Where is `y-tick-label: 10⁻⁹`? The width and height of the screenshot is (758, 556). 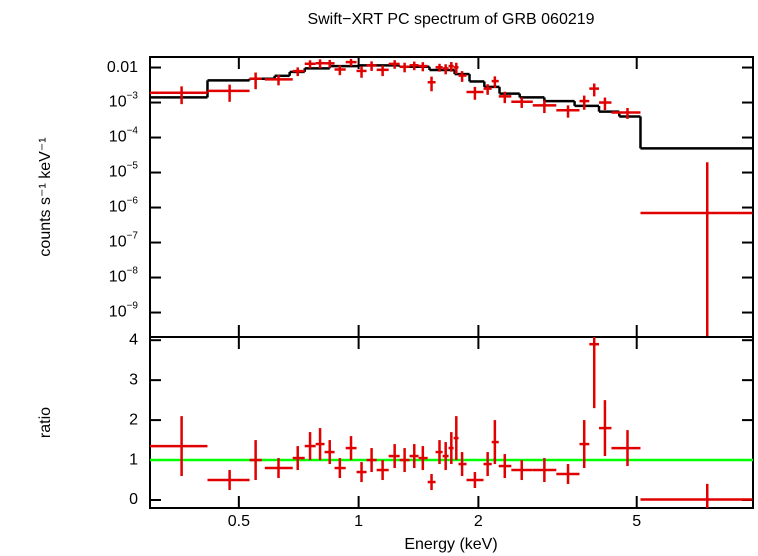
y-tick-label: 10⁻⁹ is located at coordinates (124, 310).